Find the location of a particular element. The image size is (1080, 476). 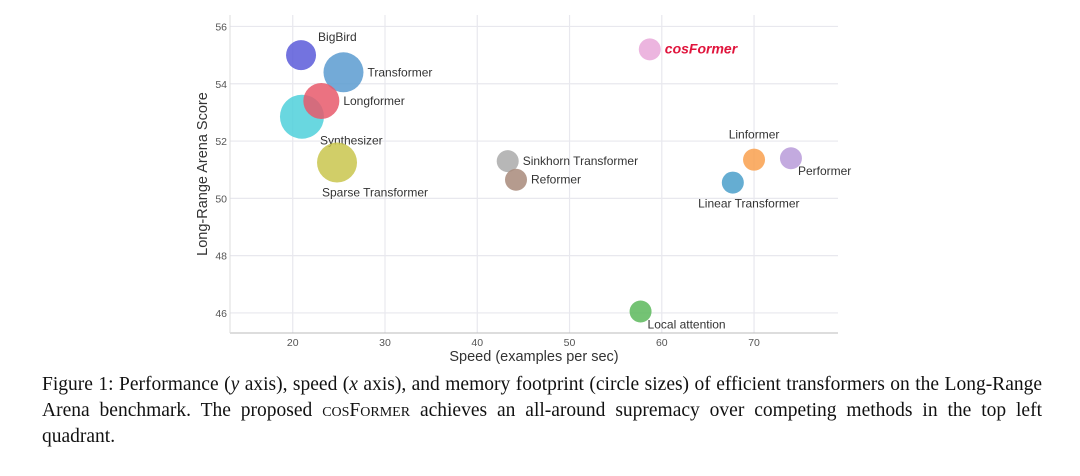

x-axis-label: Speed (examples per sec) is located at coordinates (533, 357).